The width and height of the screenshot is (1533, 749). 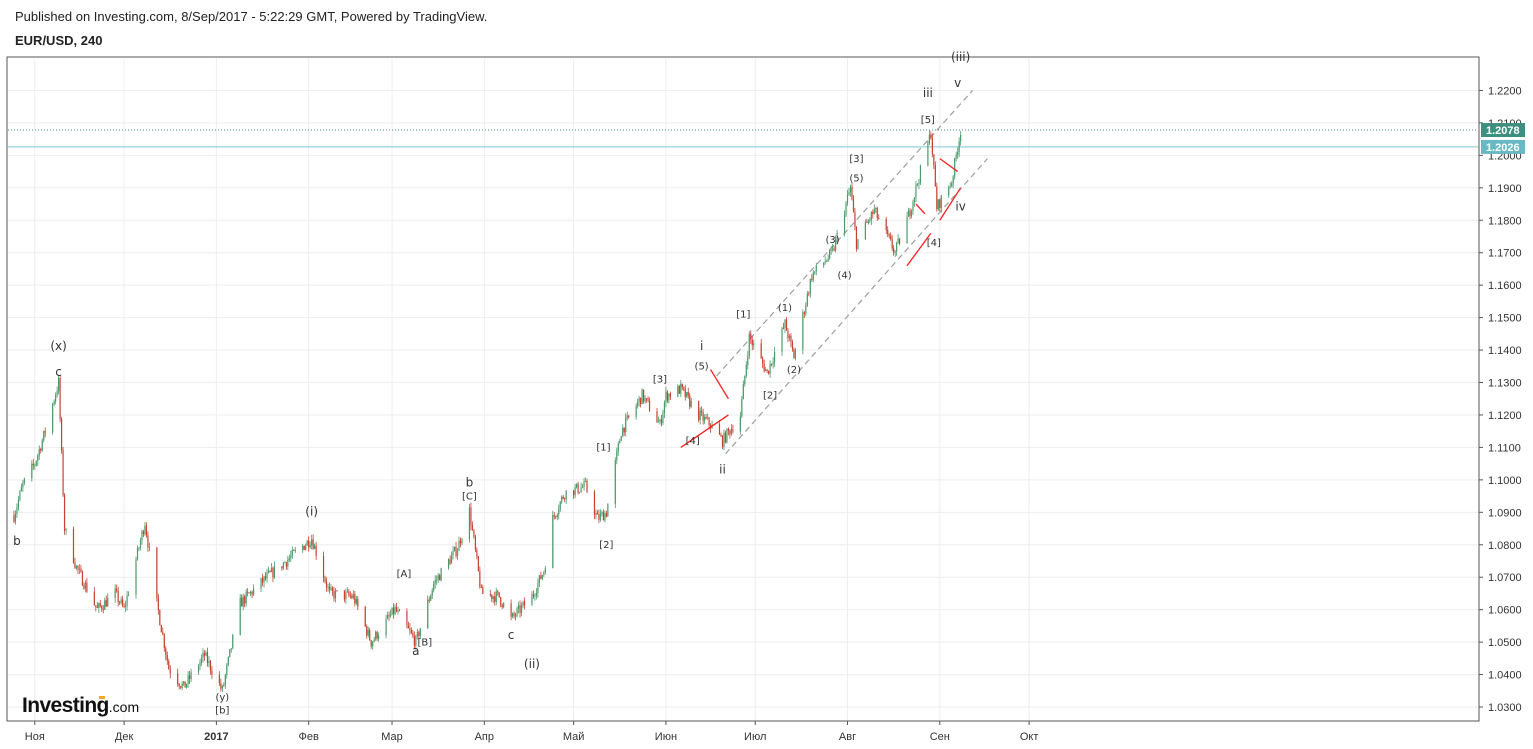 What do you see at coordinates (960, 207) in the screenshot?
I see `wave-label: iv` at bounding box center [960, 207].